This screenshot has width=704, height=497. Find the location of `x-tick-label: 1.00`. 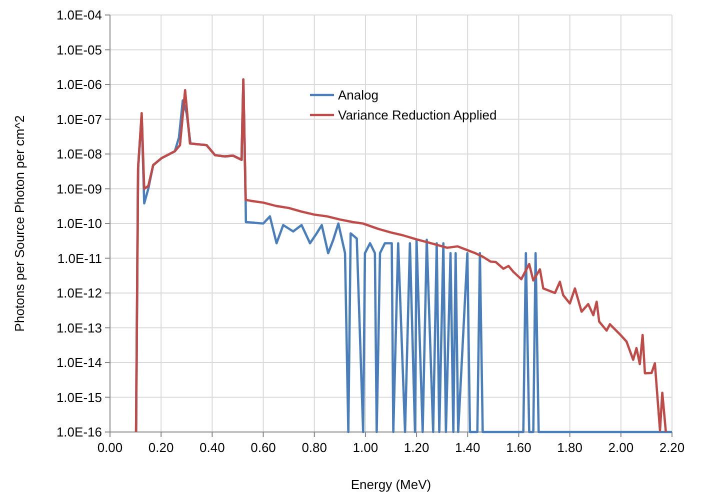

x-tick-label: 1.00 is located at coordinates (365, 447).